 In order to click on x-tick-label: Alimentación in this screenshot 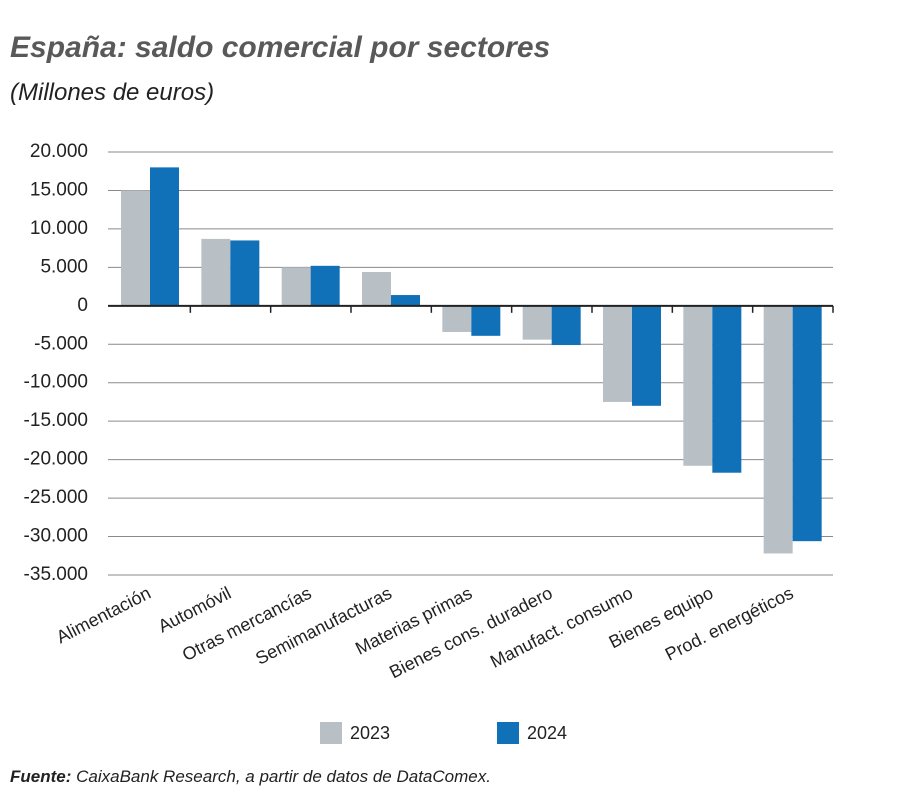, I will do `click(103, 615)`.